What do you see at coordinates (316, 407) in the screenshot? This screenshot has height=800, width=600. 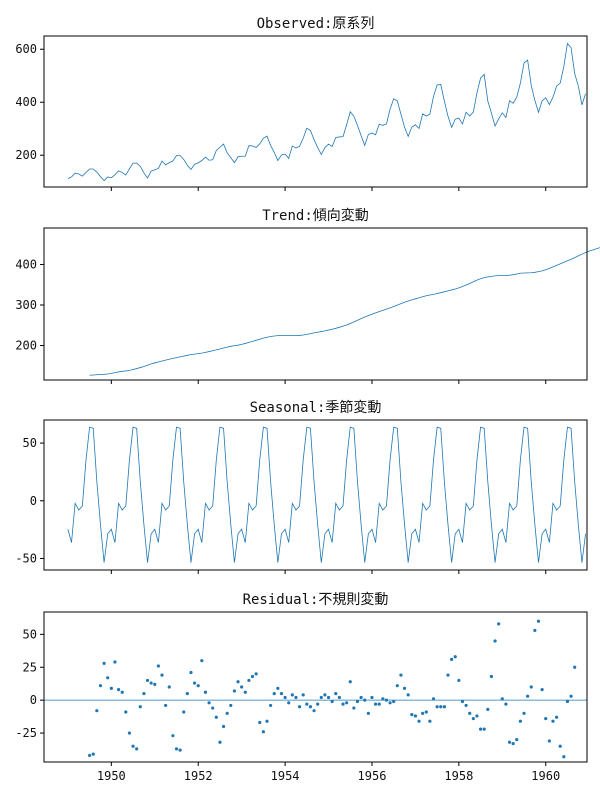 I see `panel-title: Seasonal:季節変動` at bounding box center [316, 407].